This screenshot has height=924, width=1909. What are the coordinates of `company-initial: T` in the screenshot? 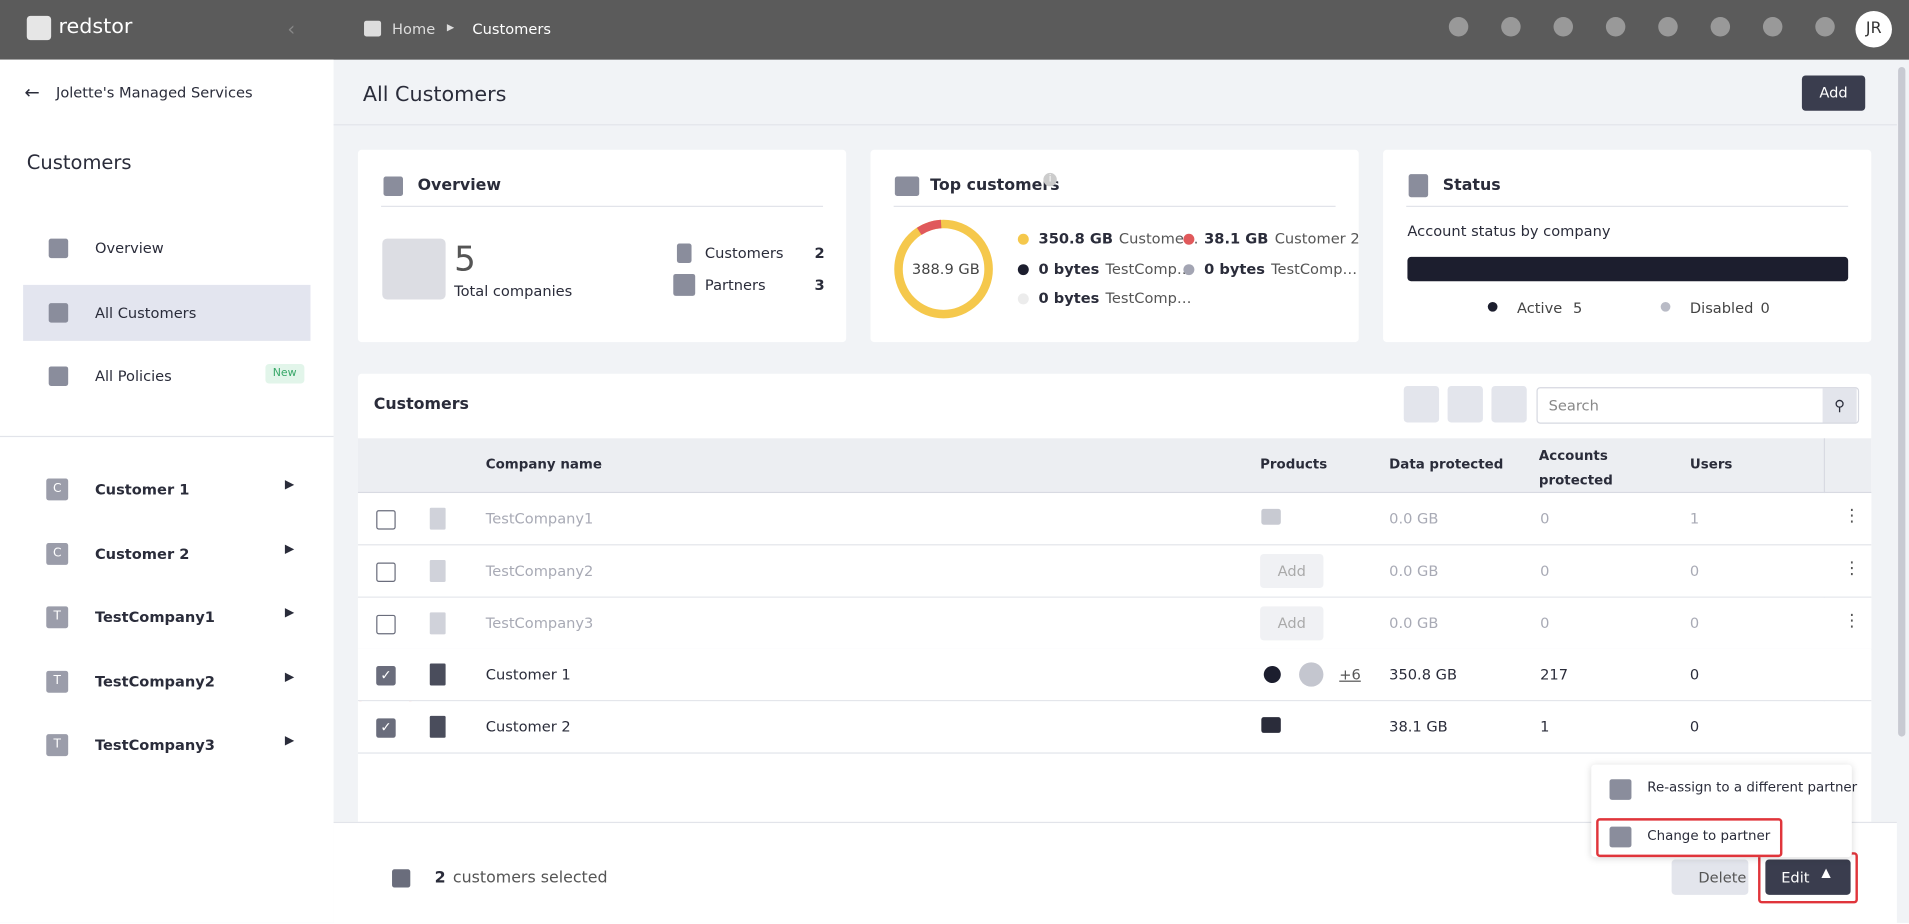 It's located at (57, 745).